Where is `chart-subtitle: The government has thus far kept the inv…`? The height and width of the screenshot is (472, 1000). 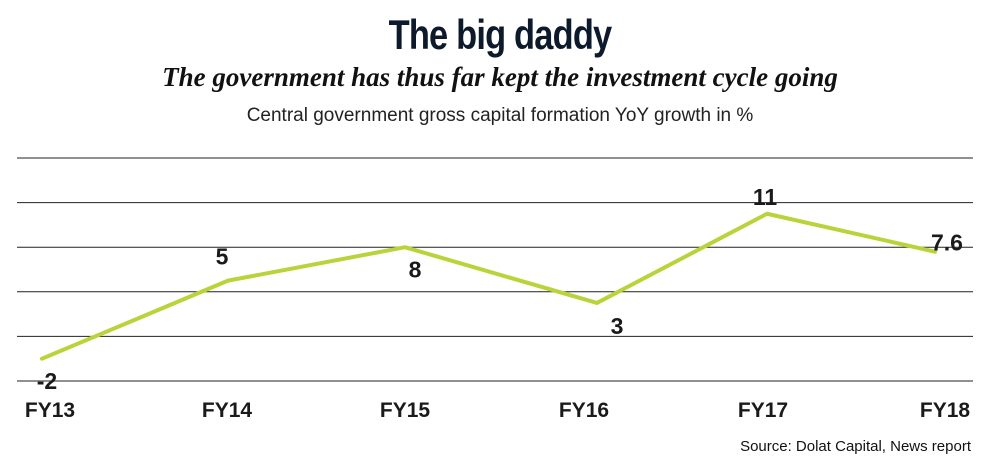
chart-subtitle: The government has thus far kept the inv… is located at coordinates (500, 77).